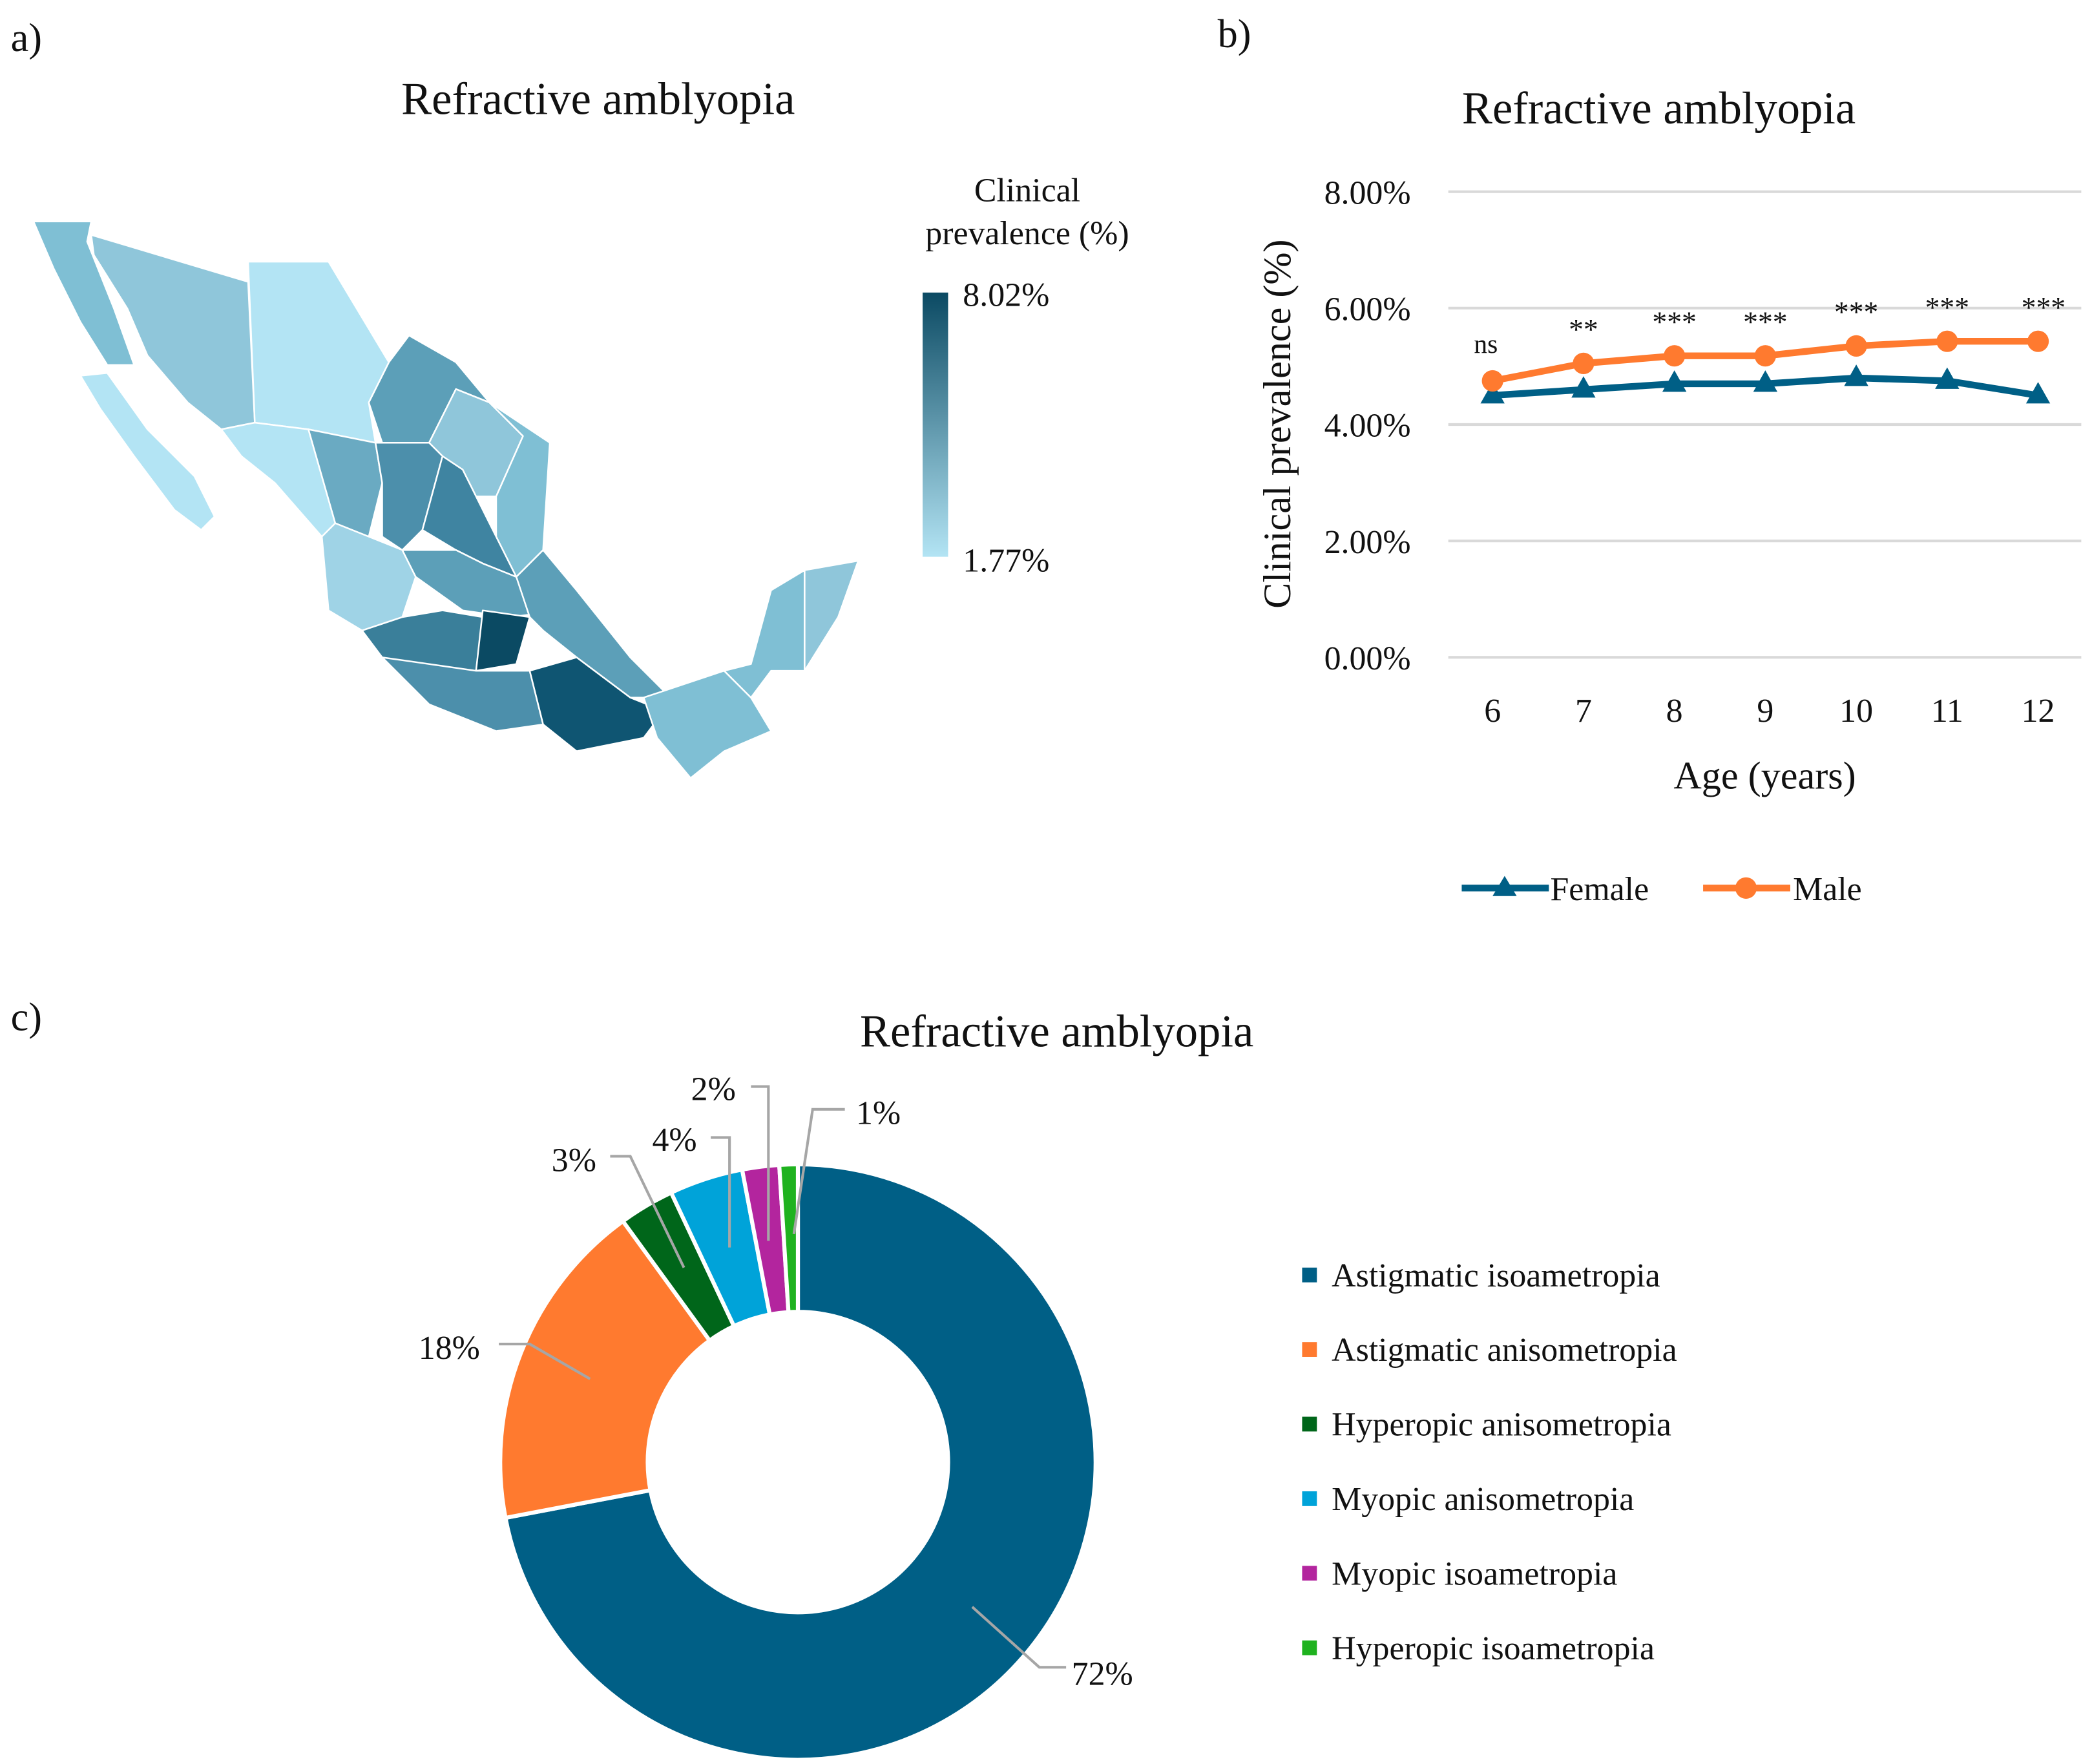  What do you see at coordinates (1006, 296) in the screenshot?
I see `map-legend-max: 8.02%` at bounding box center [1006, 296].